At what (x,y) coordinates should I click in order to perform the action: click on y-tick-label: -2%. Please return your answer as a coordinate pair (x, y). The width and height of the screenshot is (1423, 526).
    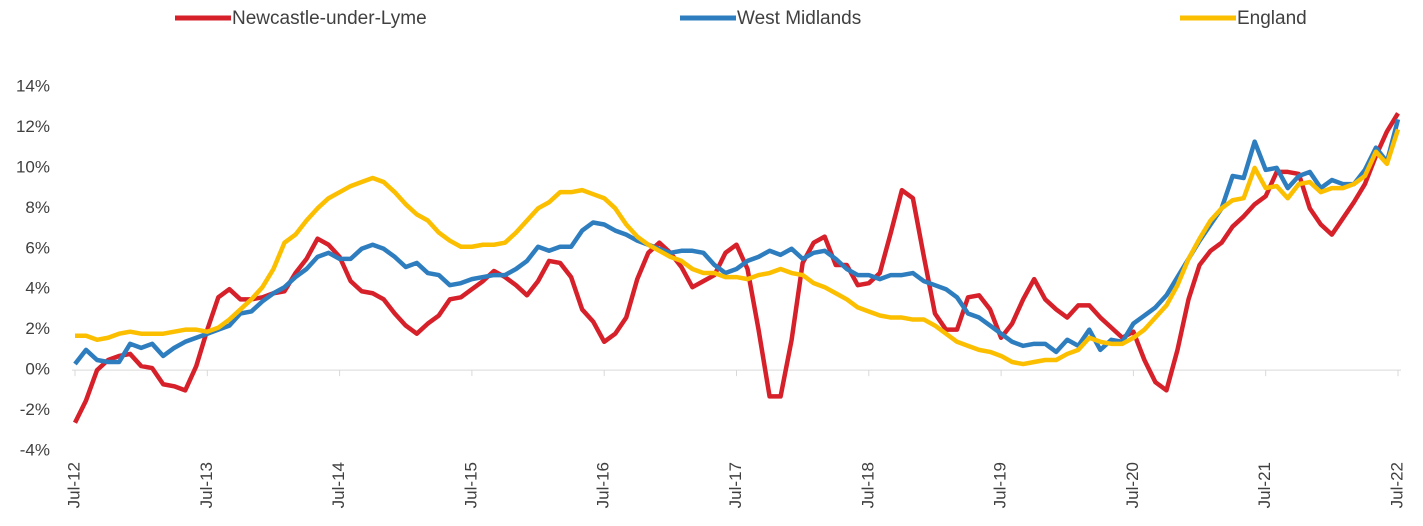
    Looking at the image, I should click on (35, 409).